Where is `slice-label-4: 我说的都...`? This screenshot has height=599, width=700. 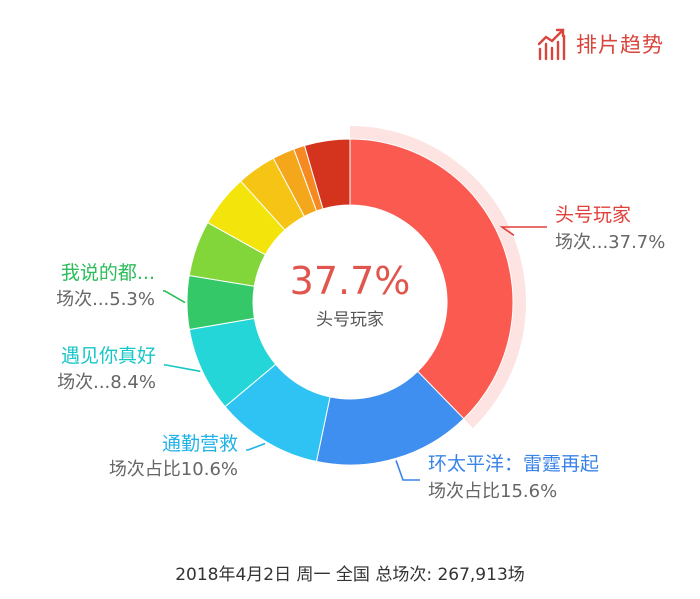
slice-label-4: 我说的都... is located at coordinates (108, 273).